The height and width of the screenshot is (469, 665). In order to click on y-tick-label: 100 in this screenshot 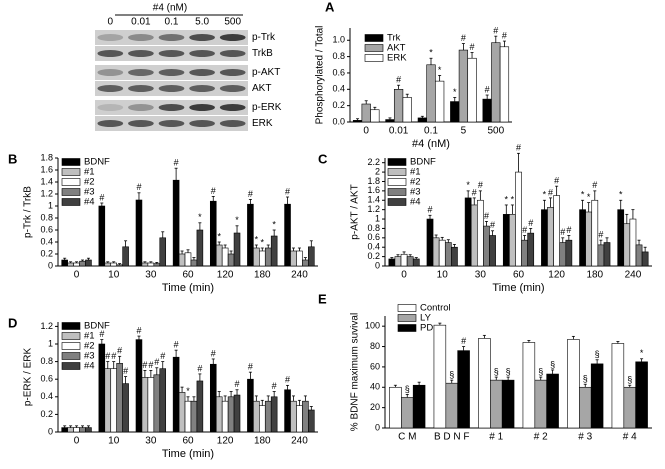, I will do `click(372, 326)`.